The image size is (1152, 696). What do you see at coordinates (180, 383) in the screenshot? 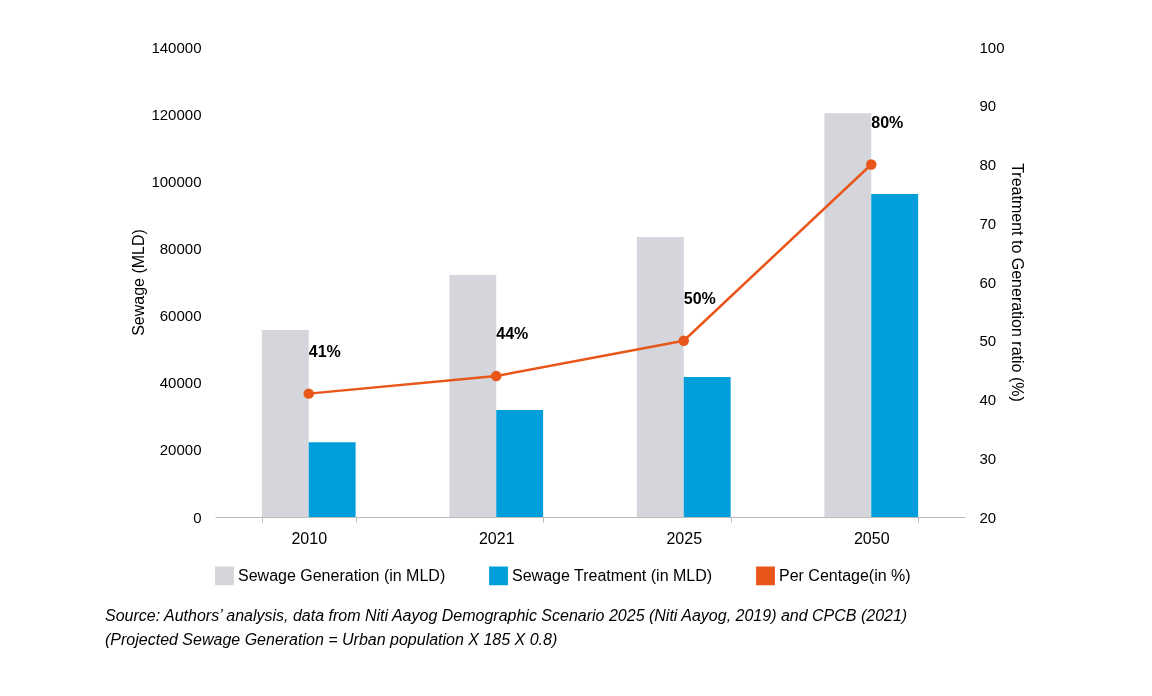
I see `y-tick-label: 40000` at bounding box center [180, 383].